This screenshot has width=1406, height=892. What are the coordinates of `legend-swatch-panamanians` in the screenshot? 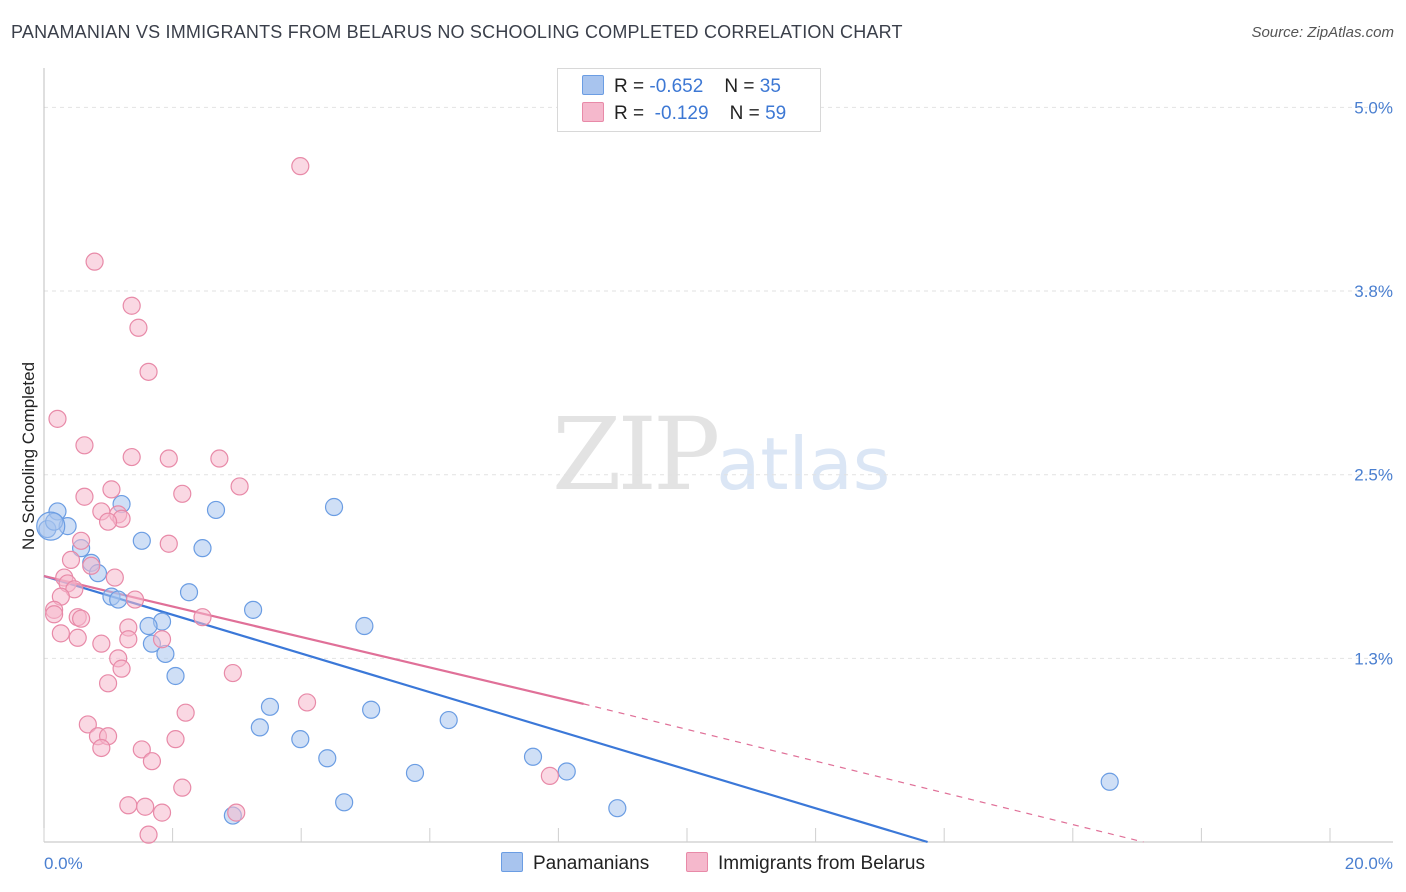 It's located at (593, 85).